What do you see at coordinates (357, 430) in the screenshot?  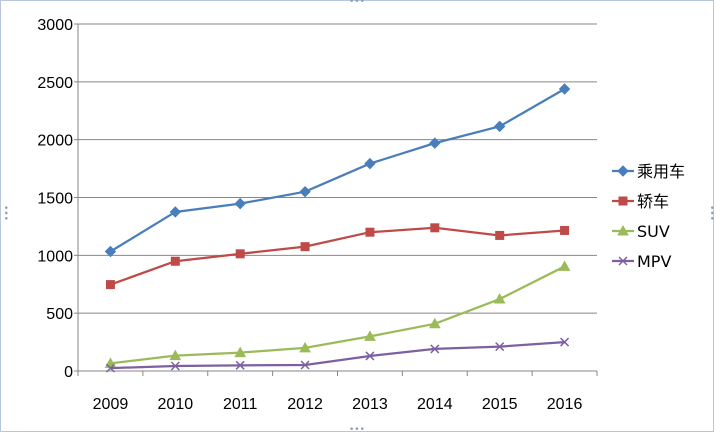 I see `resize-handle-bottom: •••` at bounding box center [357, 430].